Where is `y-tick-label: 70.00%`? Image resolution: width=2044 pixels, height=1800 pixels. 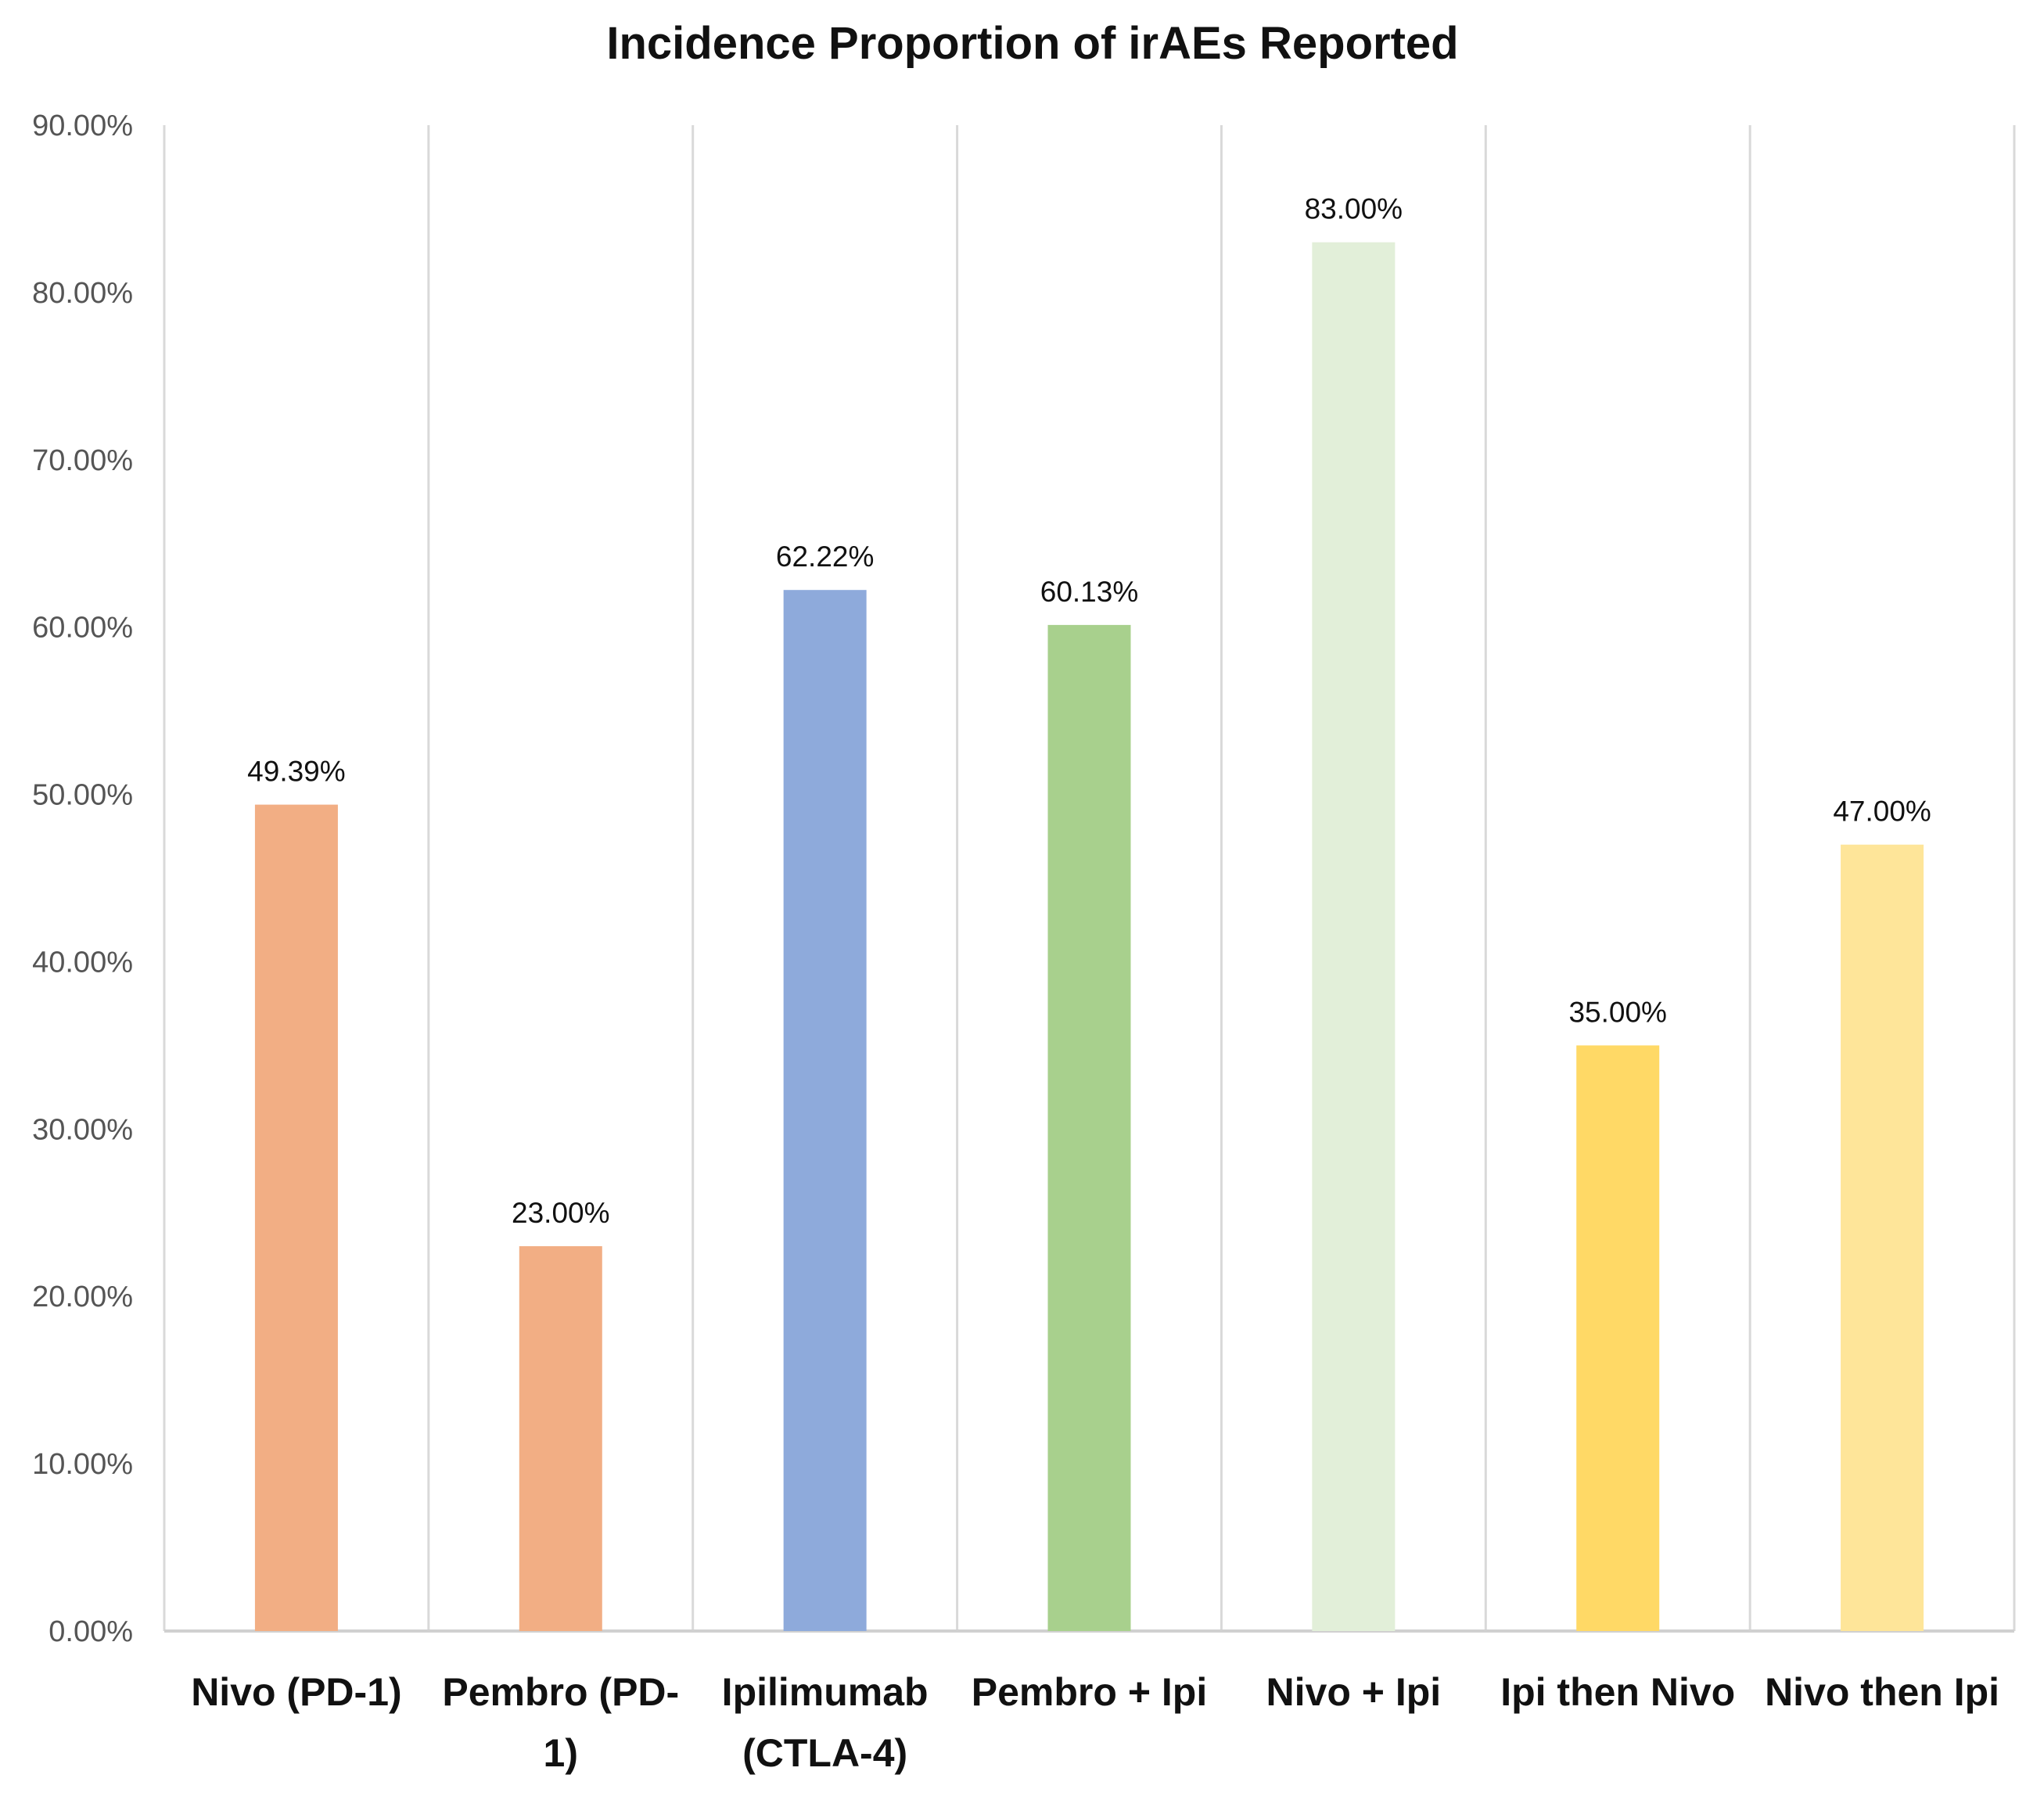 y-tick-label: 70.00% is located at coordinates (82, 460).